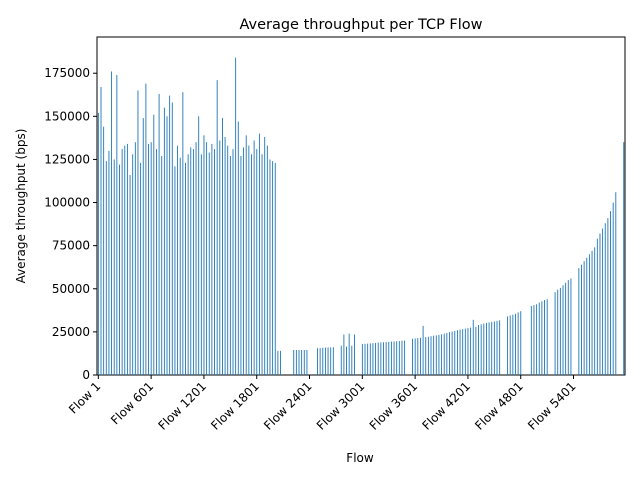 Image resolution: width=640 pixels, height=480 pixels. I want to click on x-tick-label: Flow 2401, so click(288, 406).